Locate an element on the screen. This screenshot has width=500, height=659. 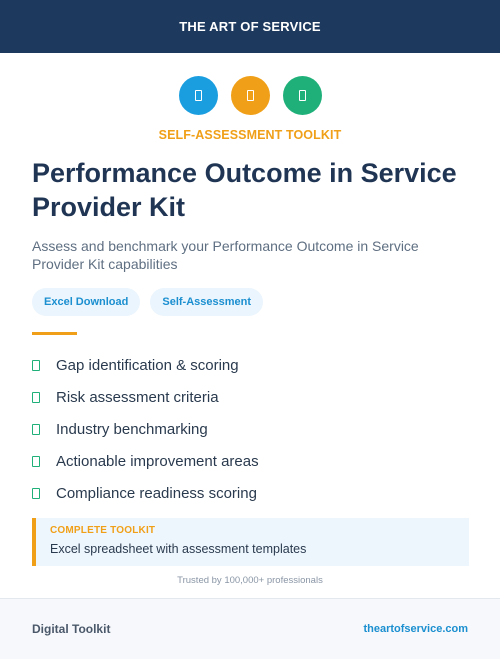
header-bar: THE ART OF SERVICE is located at coordinates (250, 26).